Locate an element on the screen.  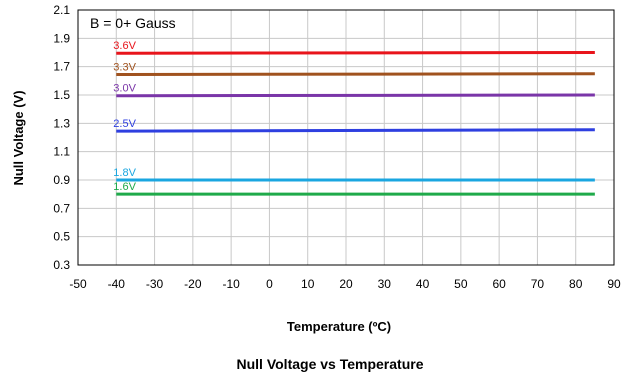
x-tick-label: -50 is located at coordinates (78, 284).